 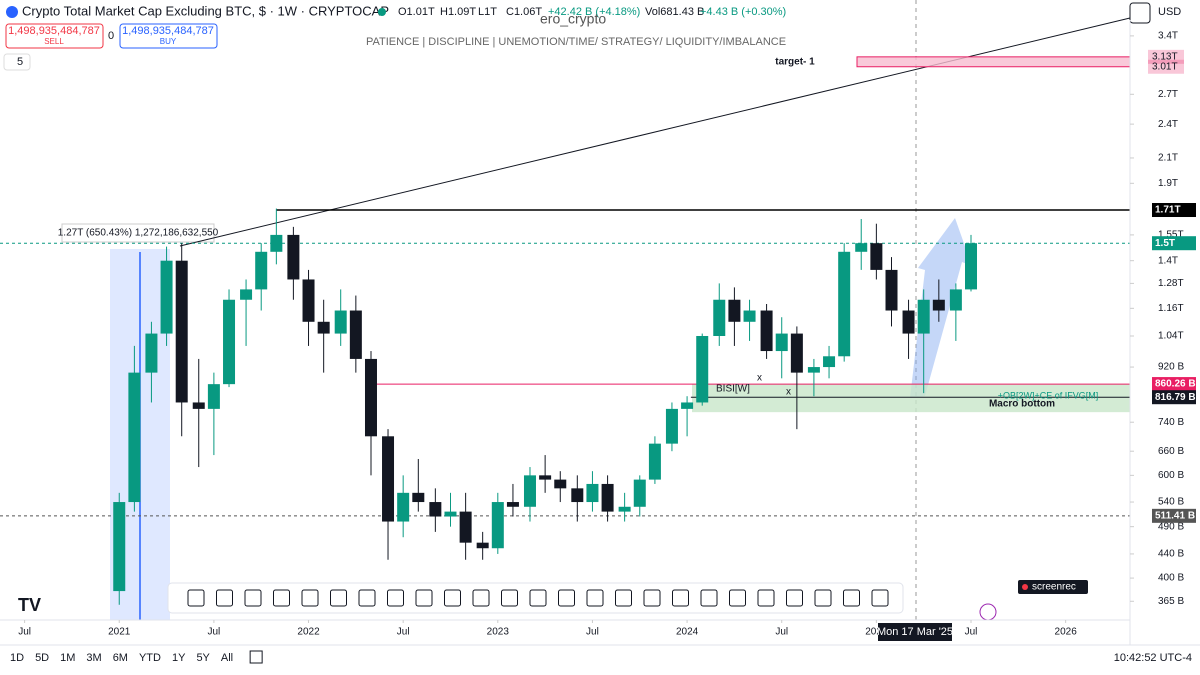 I want to click on currency: USD, so click(x=1169, y=12).